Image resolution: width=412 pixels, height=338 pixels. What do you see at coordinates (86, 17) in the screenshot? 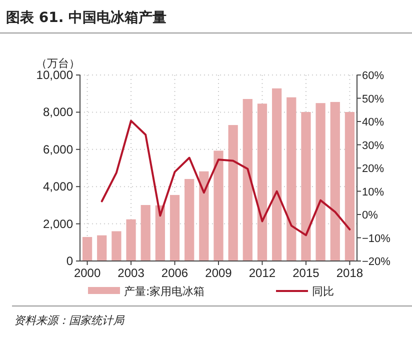
I see `chart-title: 图表 61. 中国电冰箱产量` at bounding box center [86, 17].